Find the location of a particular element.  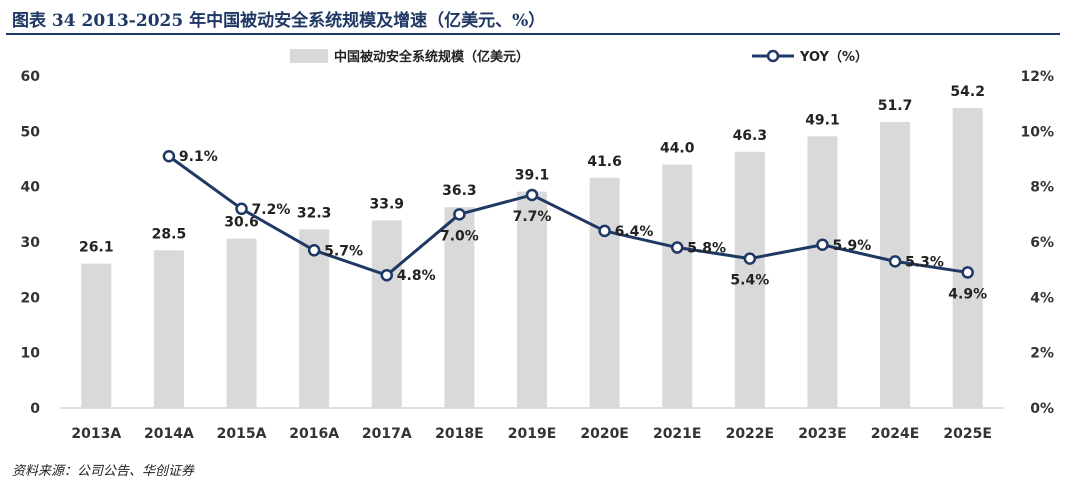

x-axis-tick: 2022E is located at coordinates (750, 434).